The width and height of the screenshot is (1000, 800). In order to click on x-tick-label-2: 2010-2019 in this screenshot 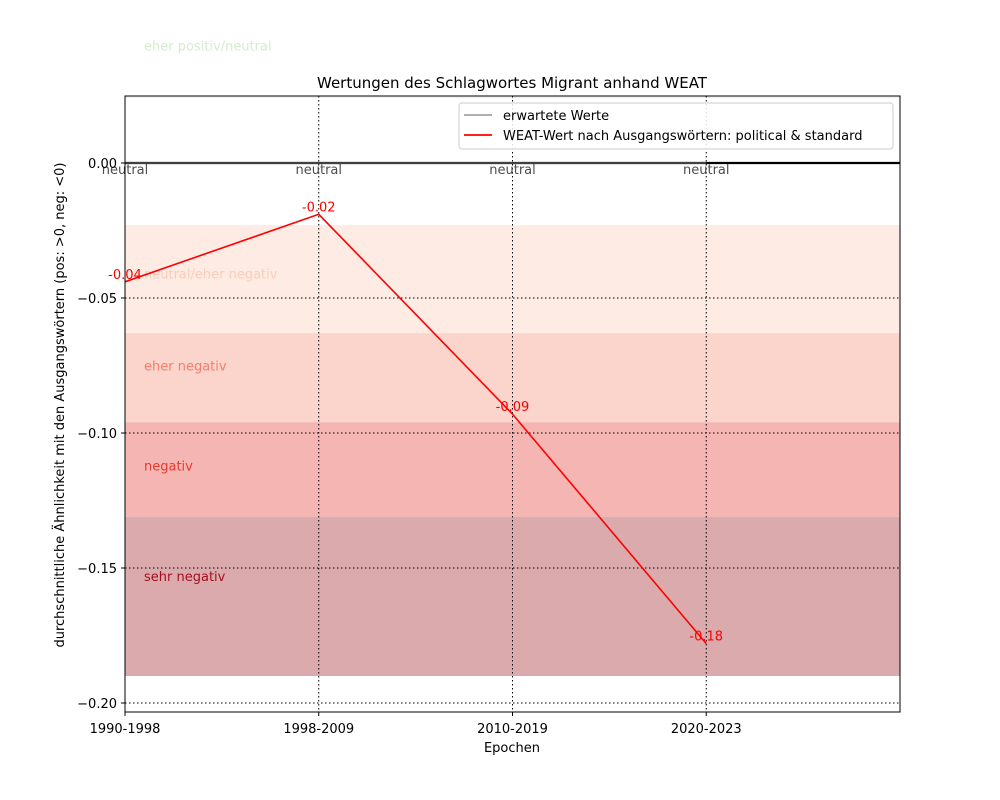, I will do `click(512, 729)`.